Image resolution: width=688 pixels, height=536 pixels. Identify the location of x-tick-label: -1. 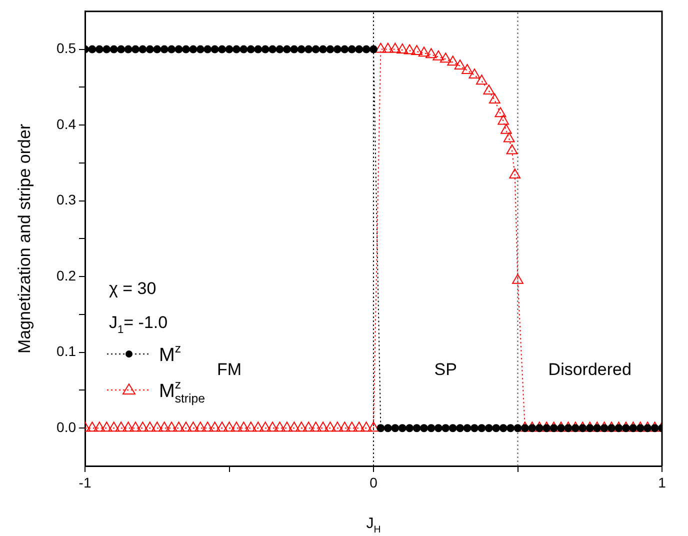
(85, 482).